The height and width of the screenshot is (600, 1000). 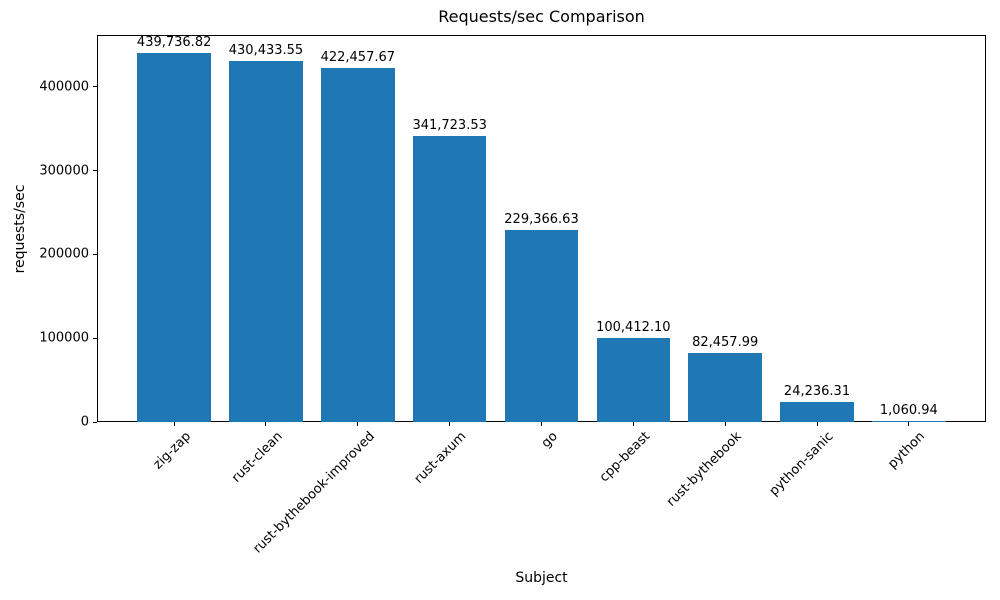 What do you see at coordinates (908, 410) in the screenshot?
I see `bar-value-label: 1,060.94` at bounding box center [908, 410].